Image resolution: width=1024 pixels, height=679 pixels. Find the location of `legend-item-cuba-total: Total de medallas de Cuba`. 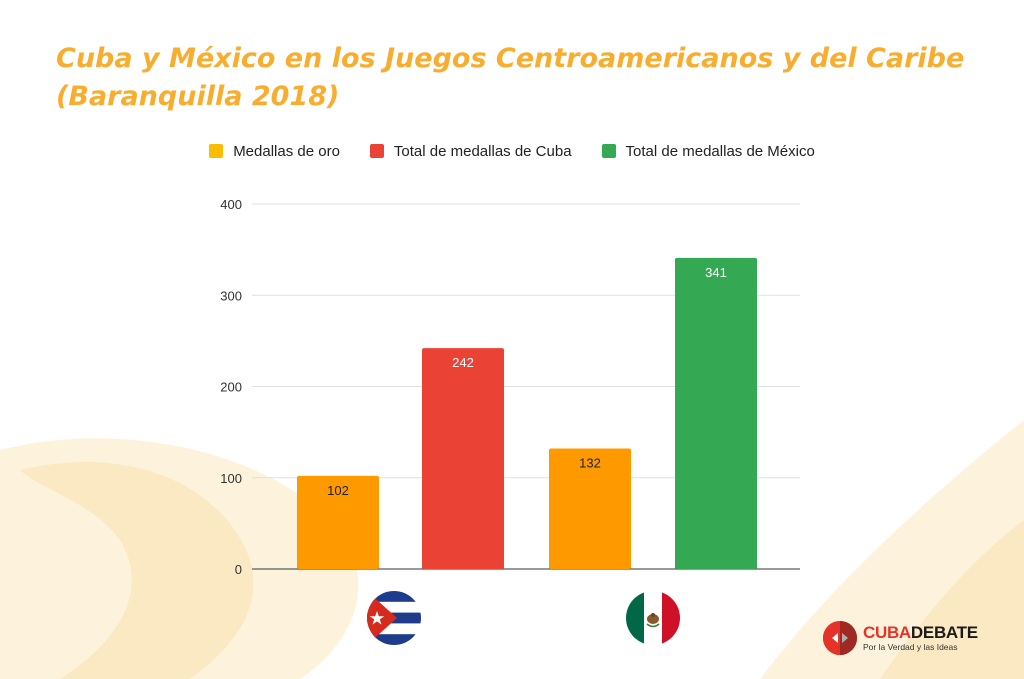

legend-item-cuba-total: Total de medallas de Cuba is located at coordinates (470, 151).